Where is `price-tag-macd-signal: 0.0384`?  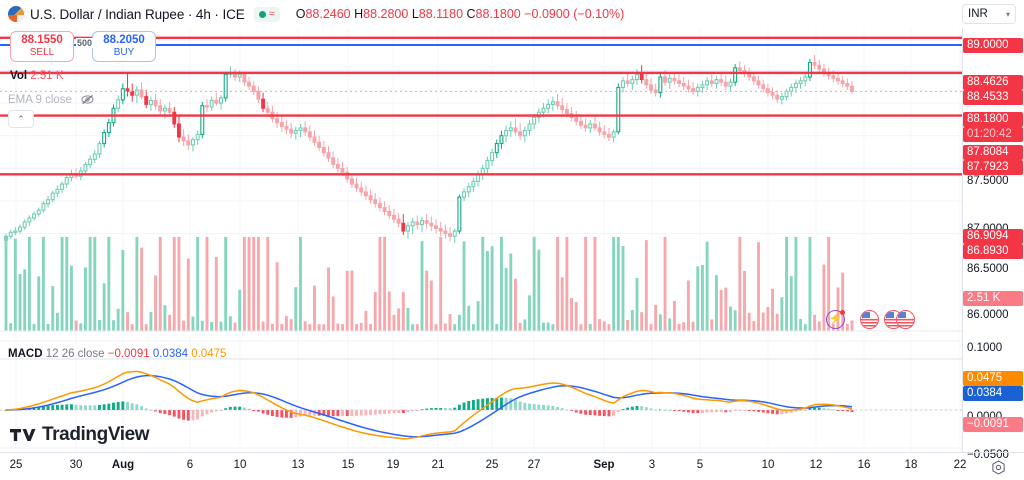
price-tag-macd-signal: 0.0384 is located at coordinates (993, 393).